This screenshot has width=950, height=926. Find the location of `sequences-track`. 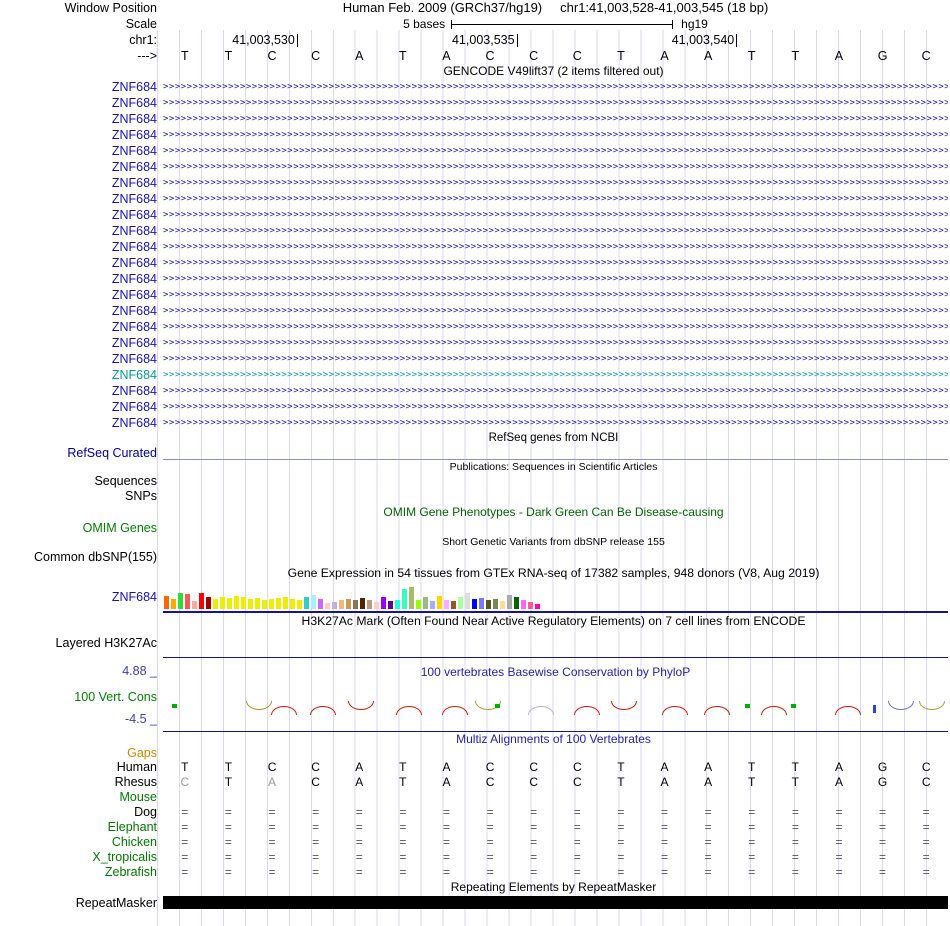

sequences-track is located at coordinates (555, 481).